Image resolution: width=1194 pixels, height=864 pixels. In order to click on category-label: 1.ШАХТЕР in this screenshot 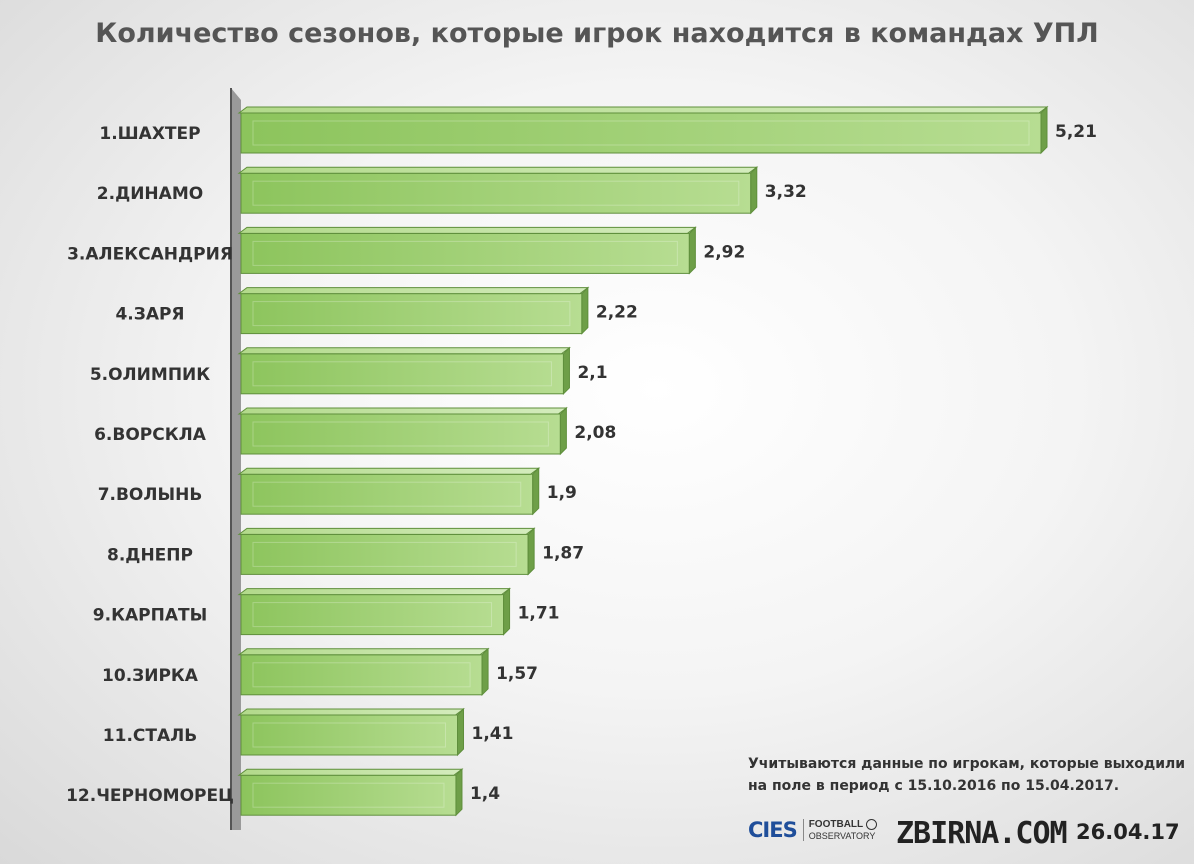, I will do `click(149, 134)`.